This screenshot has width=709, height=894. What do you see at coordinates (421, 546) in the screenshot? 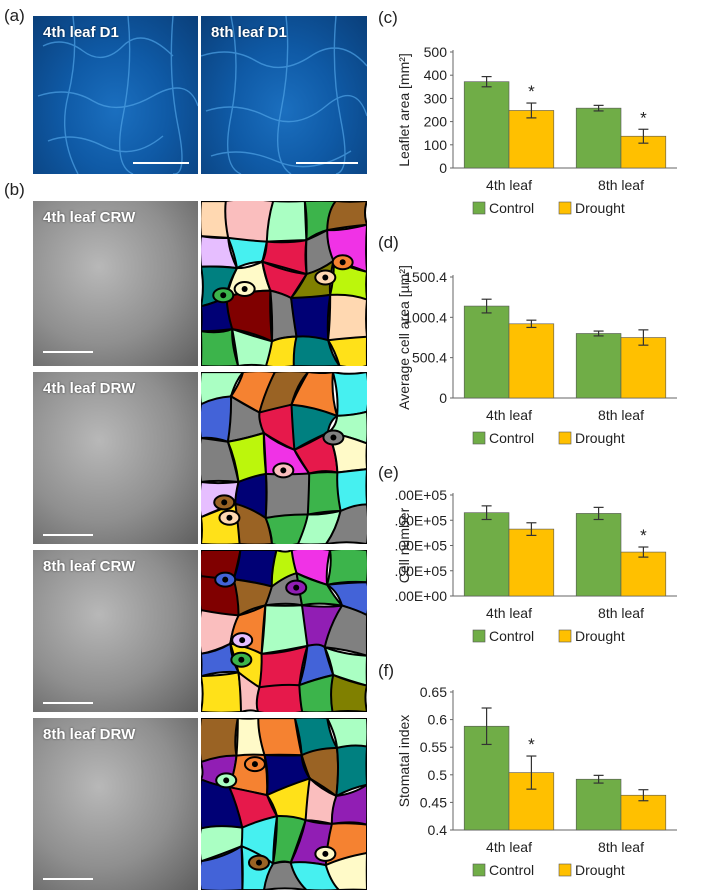
I see `y-tick-label: 2.00E+05` at bounding box center [421, 546].